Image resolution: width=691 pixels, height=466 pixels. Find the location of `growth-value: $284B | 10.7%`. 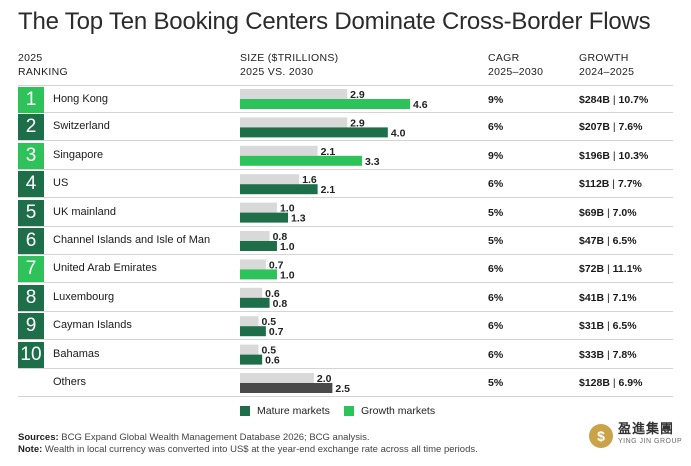

growth-value: $284B | 10.7% is located at coordinates (613, 100).